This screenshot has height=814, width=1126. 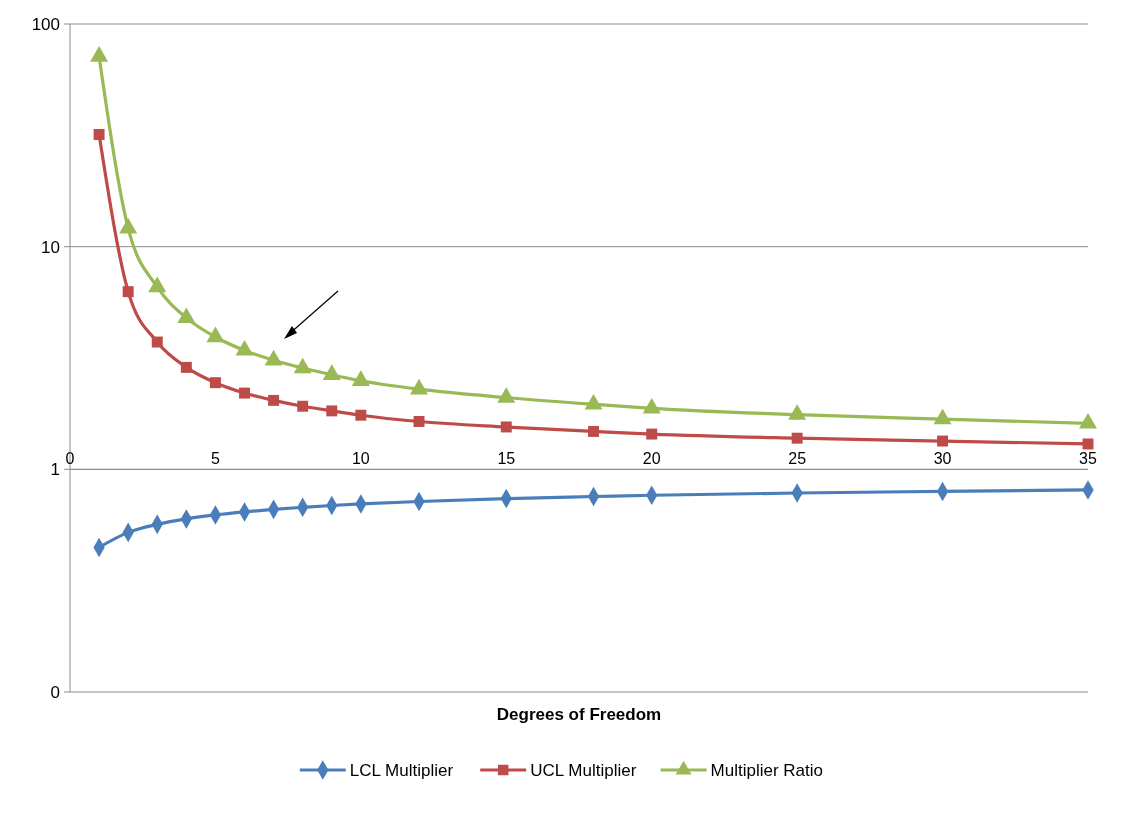 I want to click on legend-label: LCL Multiplier, so click(x=401, y=770).